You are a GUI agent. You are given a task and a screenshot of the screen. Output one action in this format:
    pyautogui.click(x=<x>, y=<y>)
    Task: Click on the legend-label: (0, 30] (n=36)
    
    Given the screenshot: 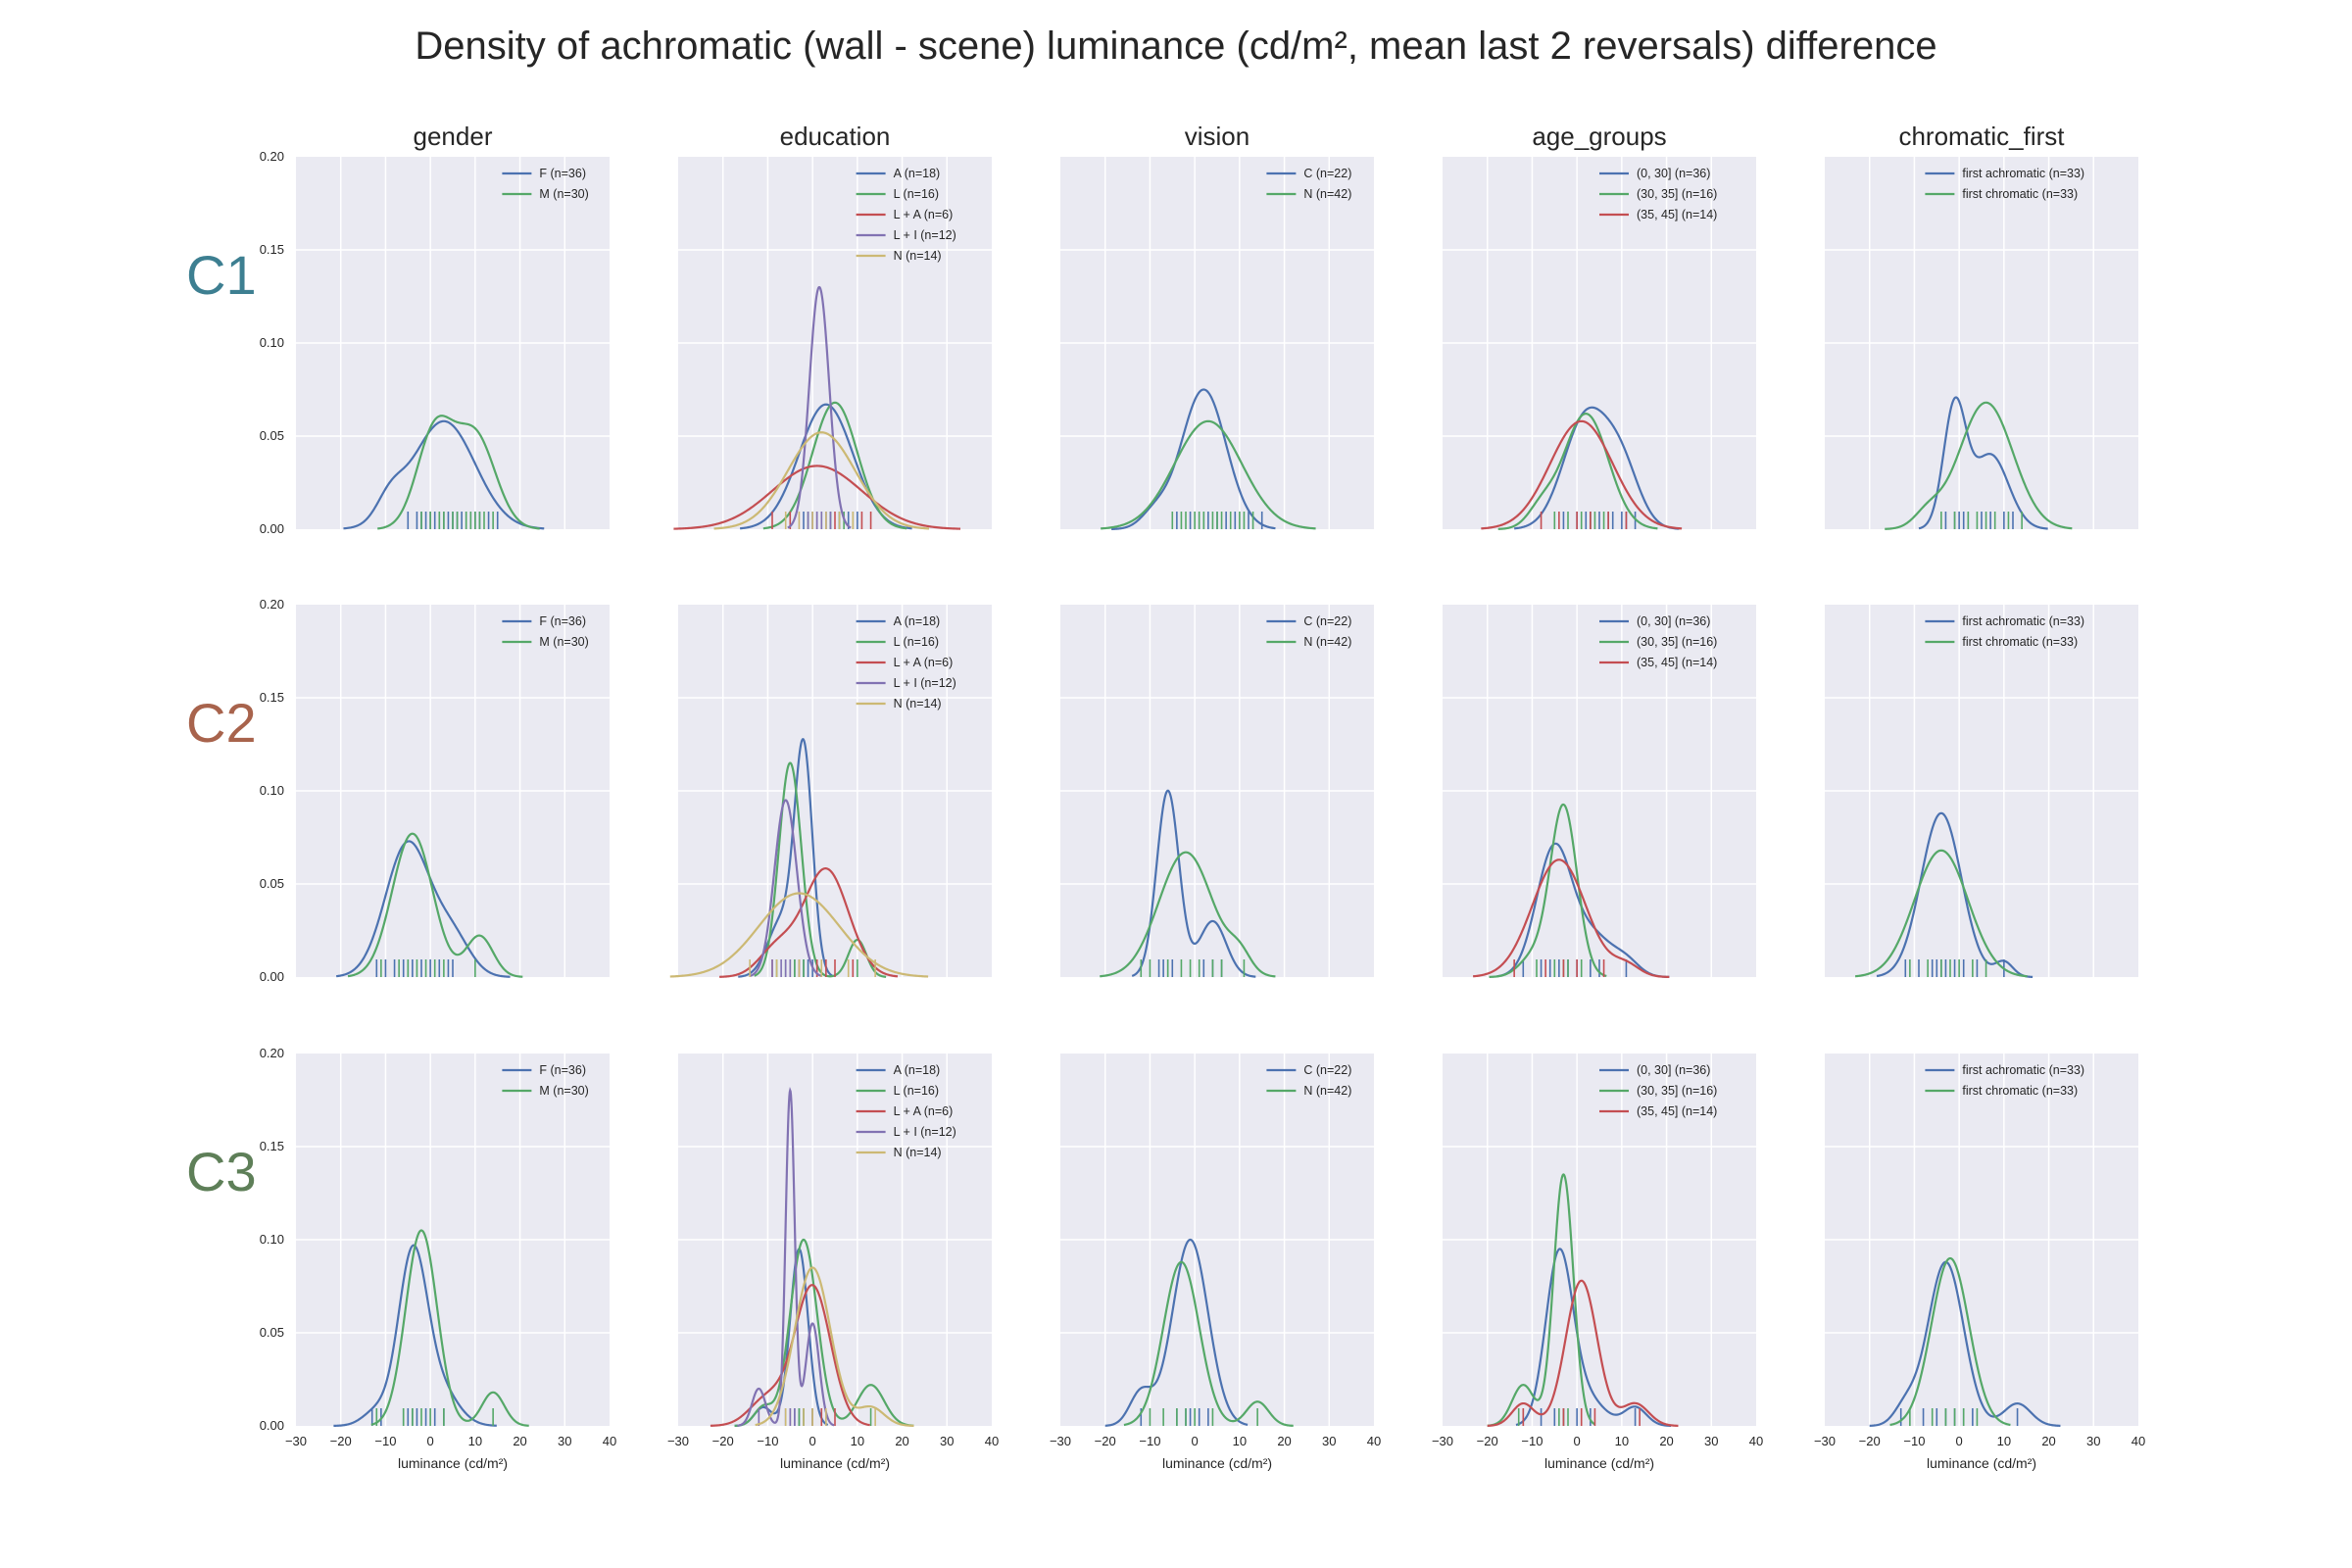 What is the action you would take?
    pyautogui.click(x=1673, y=1070)
    